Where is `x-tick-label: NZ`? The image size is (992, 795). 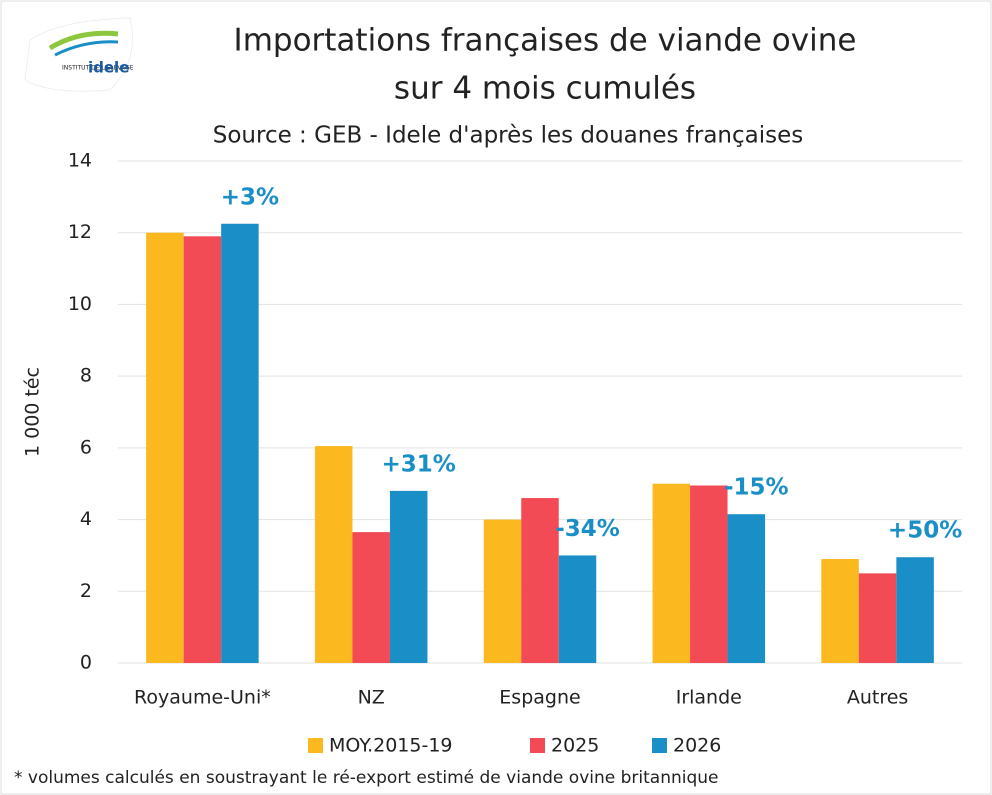 x-tick-label: NZ is located at coordinates (371, 698).